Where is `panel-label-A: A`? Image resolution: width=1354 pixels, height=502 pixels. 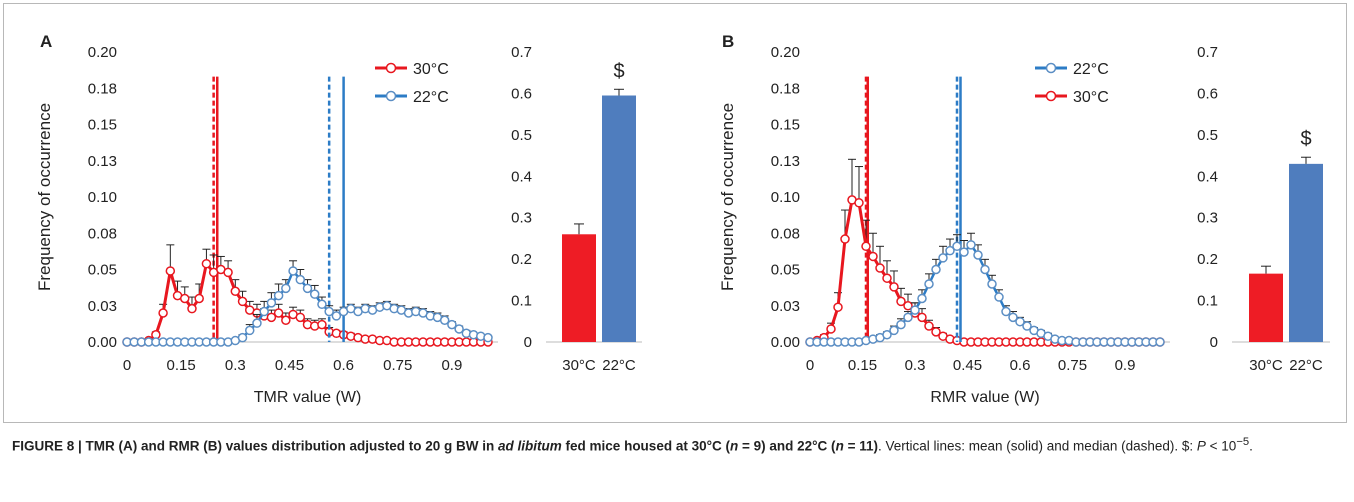
panel-label-A: A is located at coordinates (46, 41).